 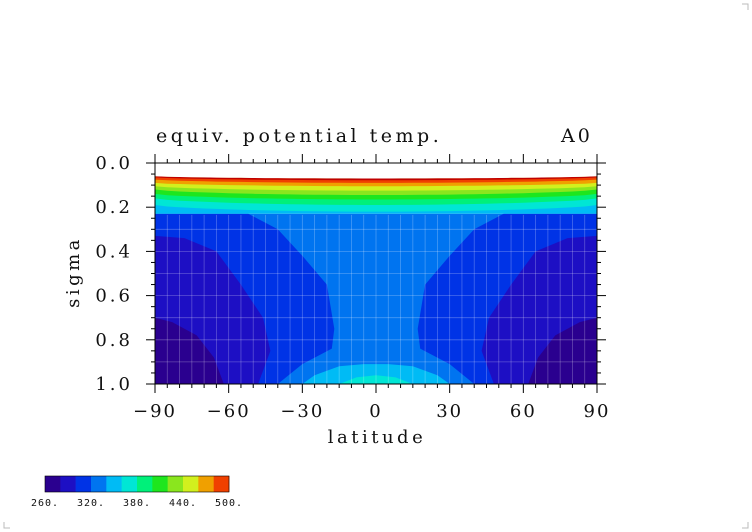 I want to click on colorbar-frame, so click(x=137, y=484).